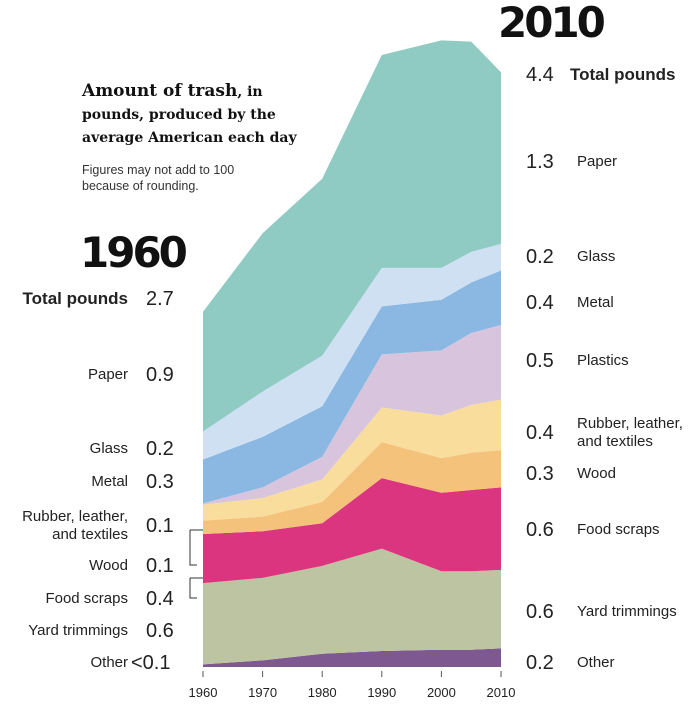  Describe the element at coordinates (160, 599) in the screenshot. I see `start-value: 0.4` at that location.